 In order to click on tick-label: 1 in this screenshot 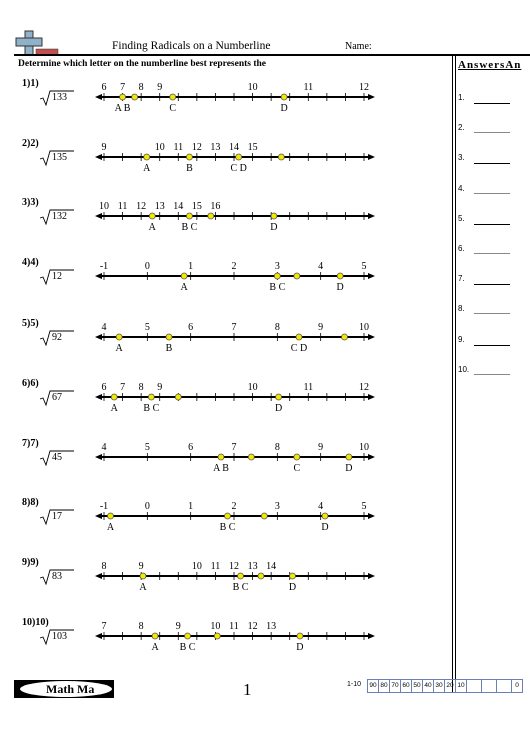, I will do `click(190, 266)`.